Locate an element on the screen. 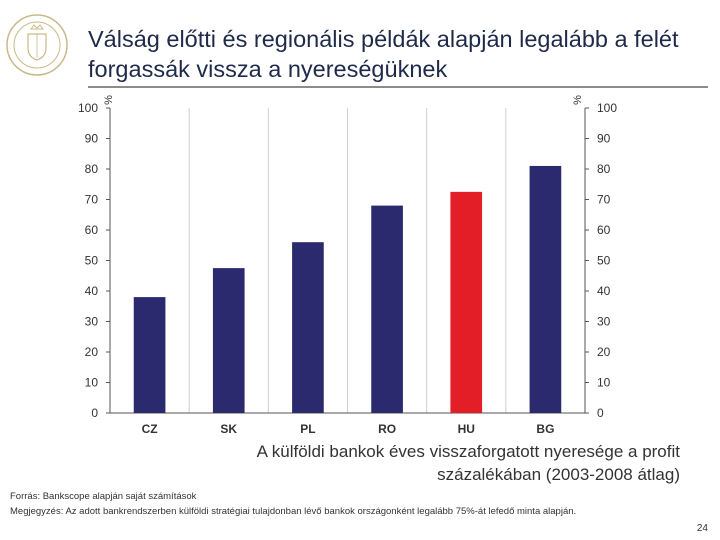  right-tick-label: 40 is located at coordinates (604, 291).